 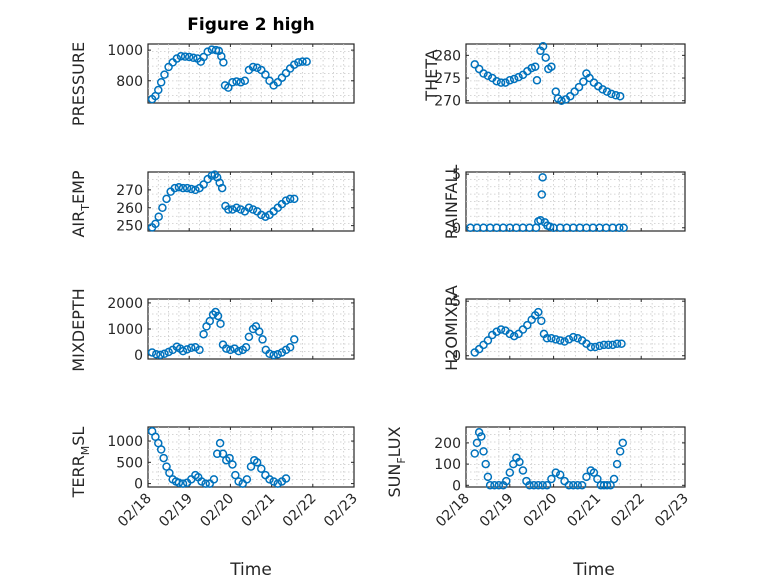 What do you see at coordinates (396, 461) in the screenshot?
I see `sun-flux-ylabel: SUNFLUX` at bounding box center [396, 461].